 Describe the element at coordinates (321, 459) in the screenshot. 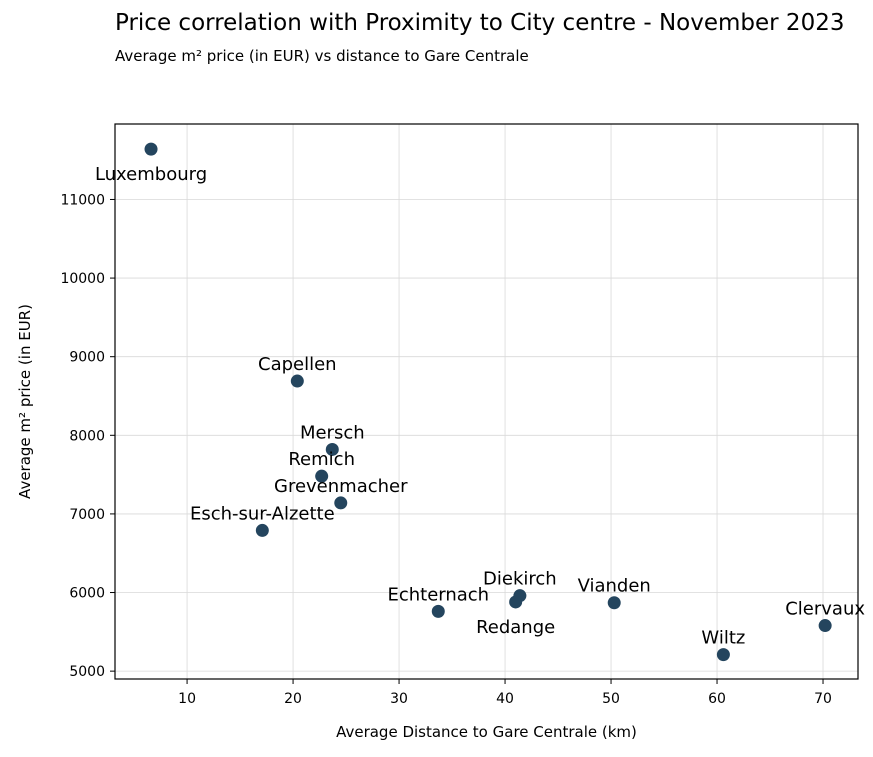

I see `point-label: Remich` at that location.